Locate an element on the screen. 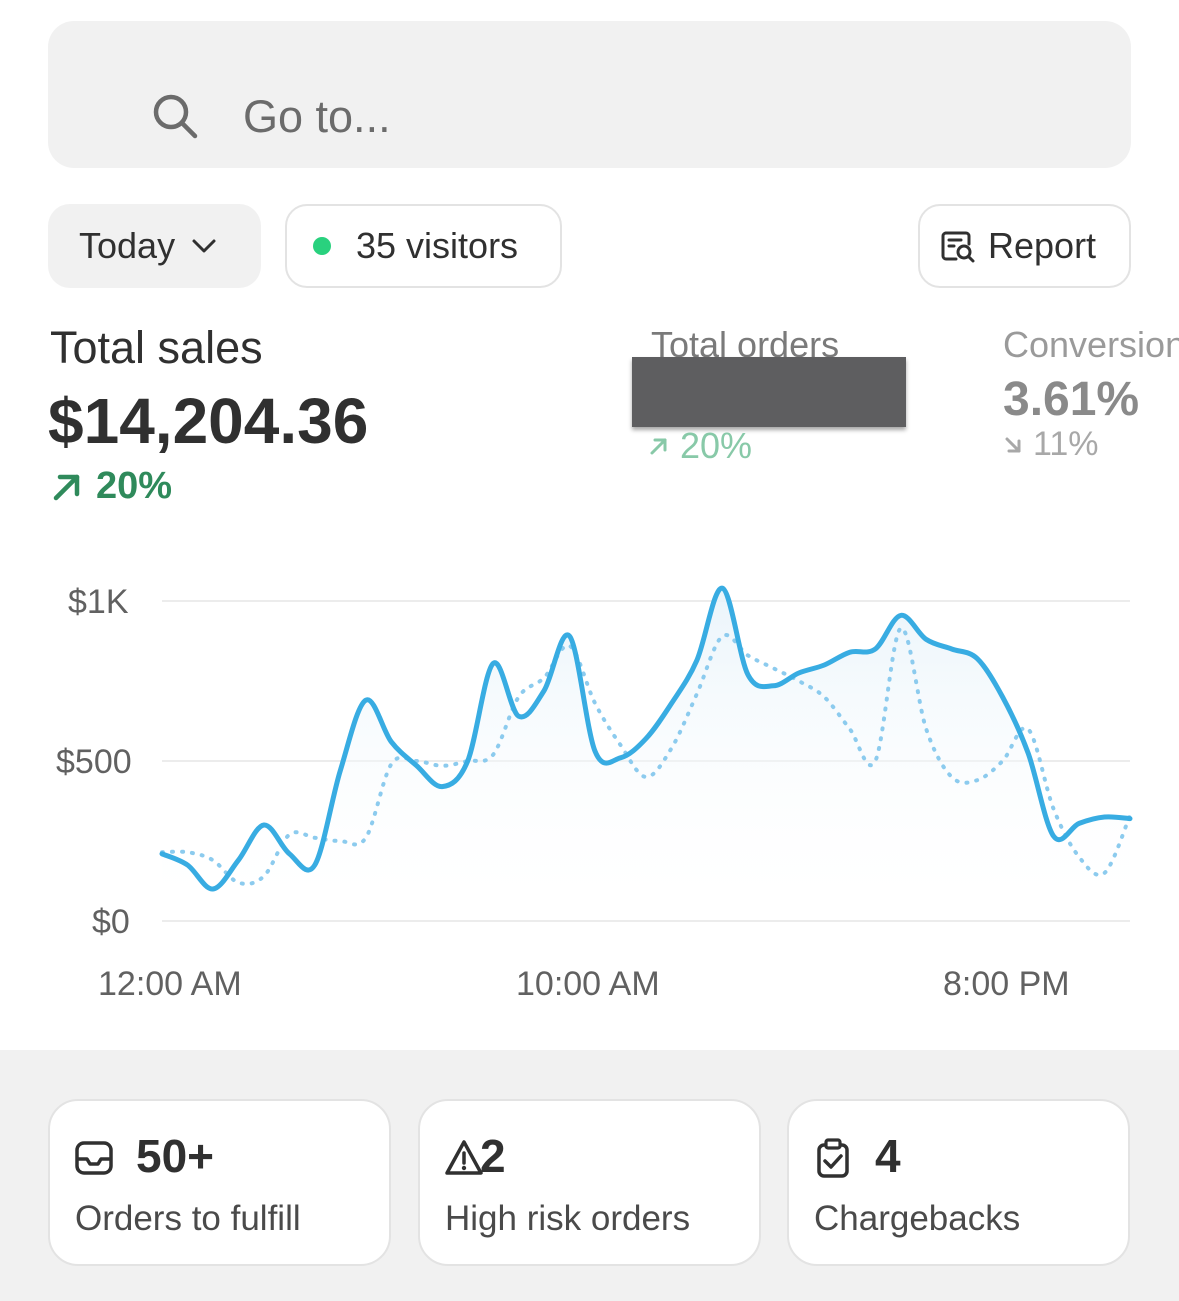 The height and width of the screenshot is (1301, 1179). total-sales-label: Total sales is located at coordinates (156, 347).